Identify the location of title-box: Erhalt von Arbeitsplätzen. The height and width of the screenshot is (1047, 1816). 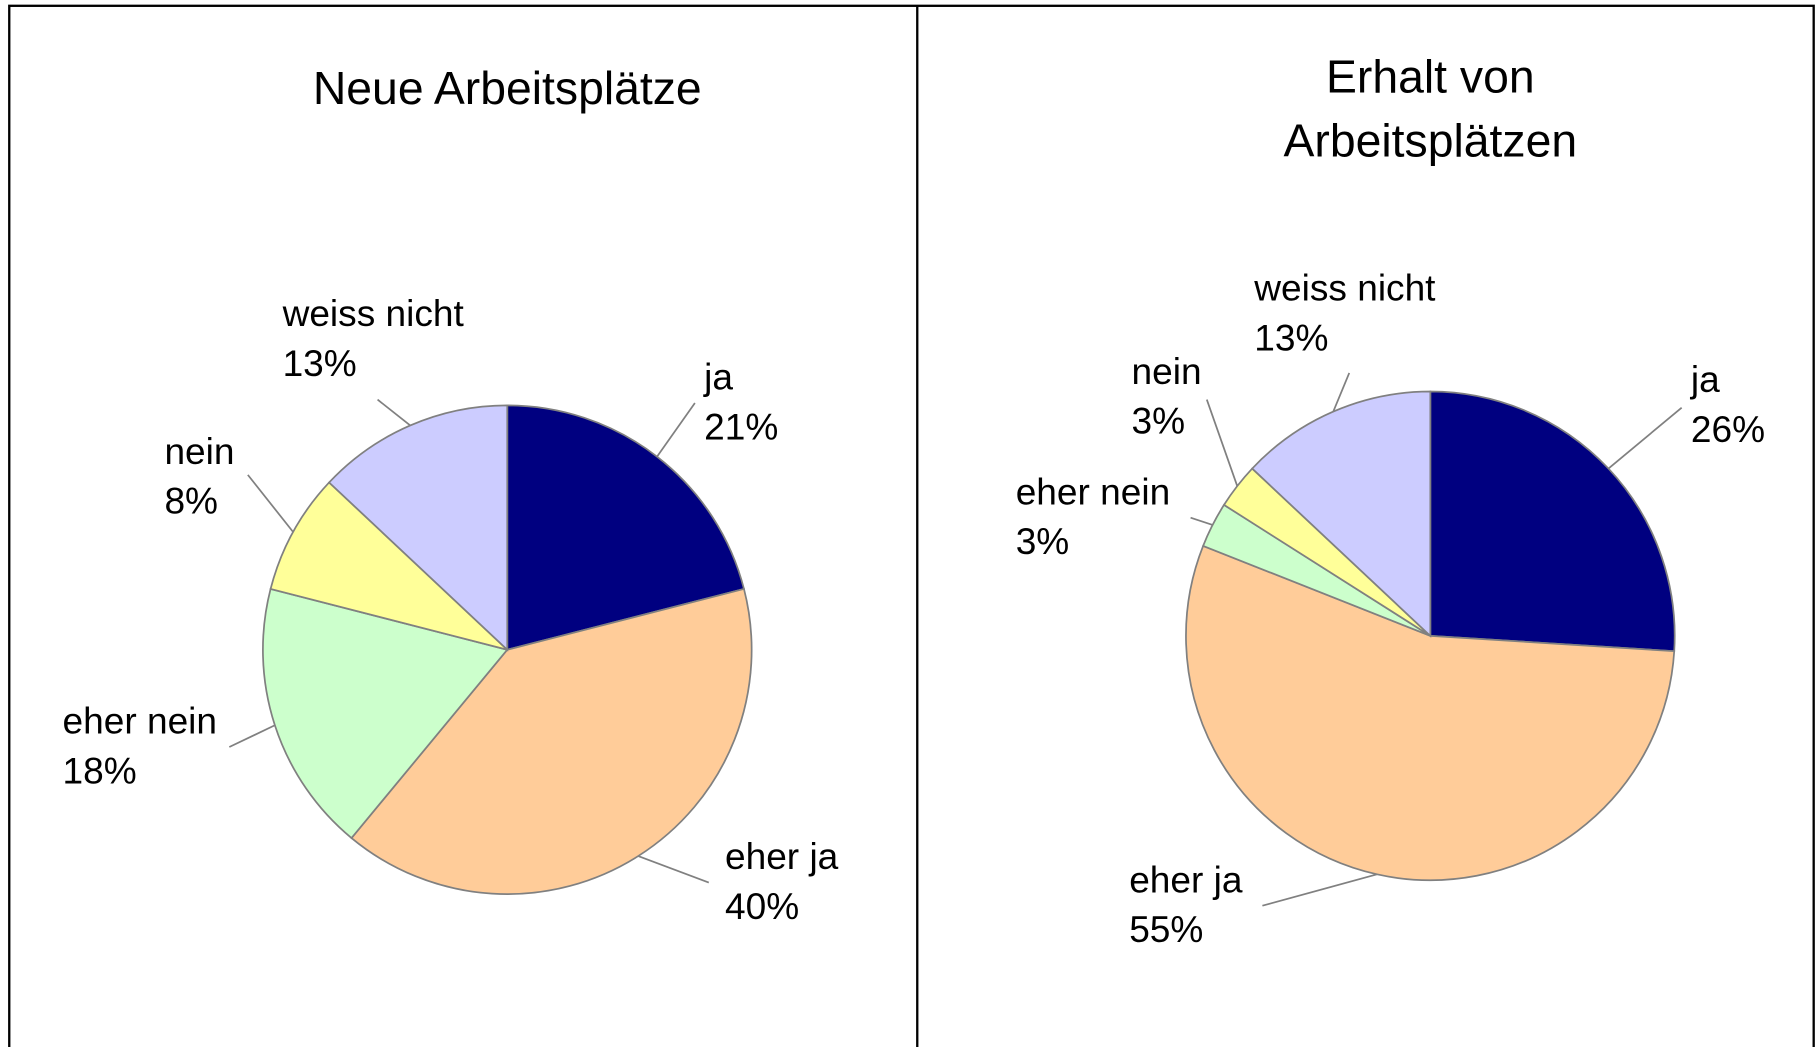
(1430, 109).